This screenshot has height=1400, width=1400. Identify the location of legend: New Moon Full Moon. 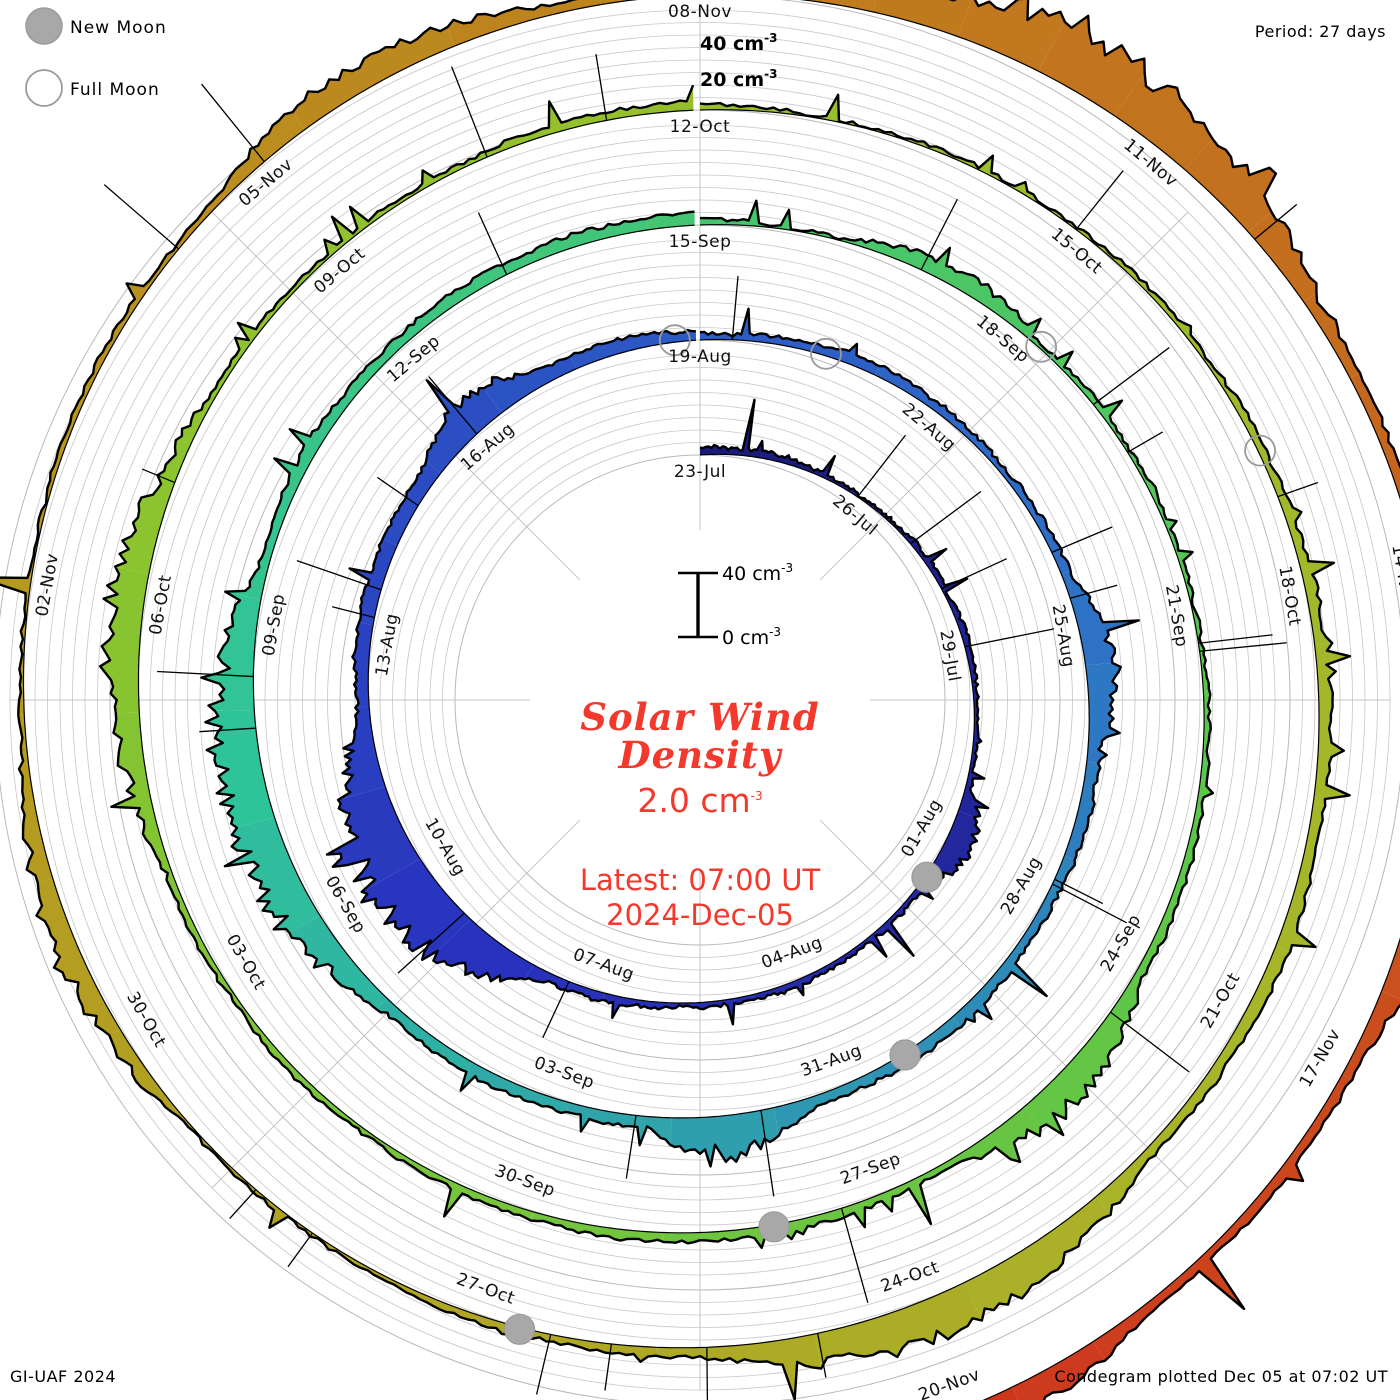
(96, 57).